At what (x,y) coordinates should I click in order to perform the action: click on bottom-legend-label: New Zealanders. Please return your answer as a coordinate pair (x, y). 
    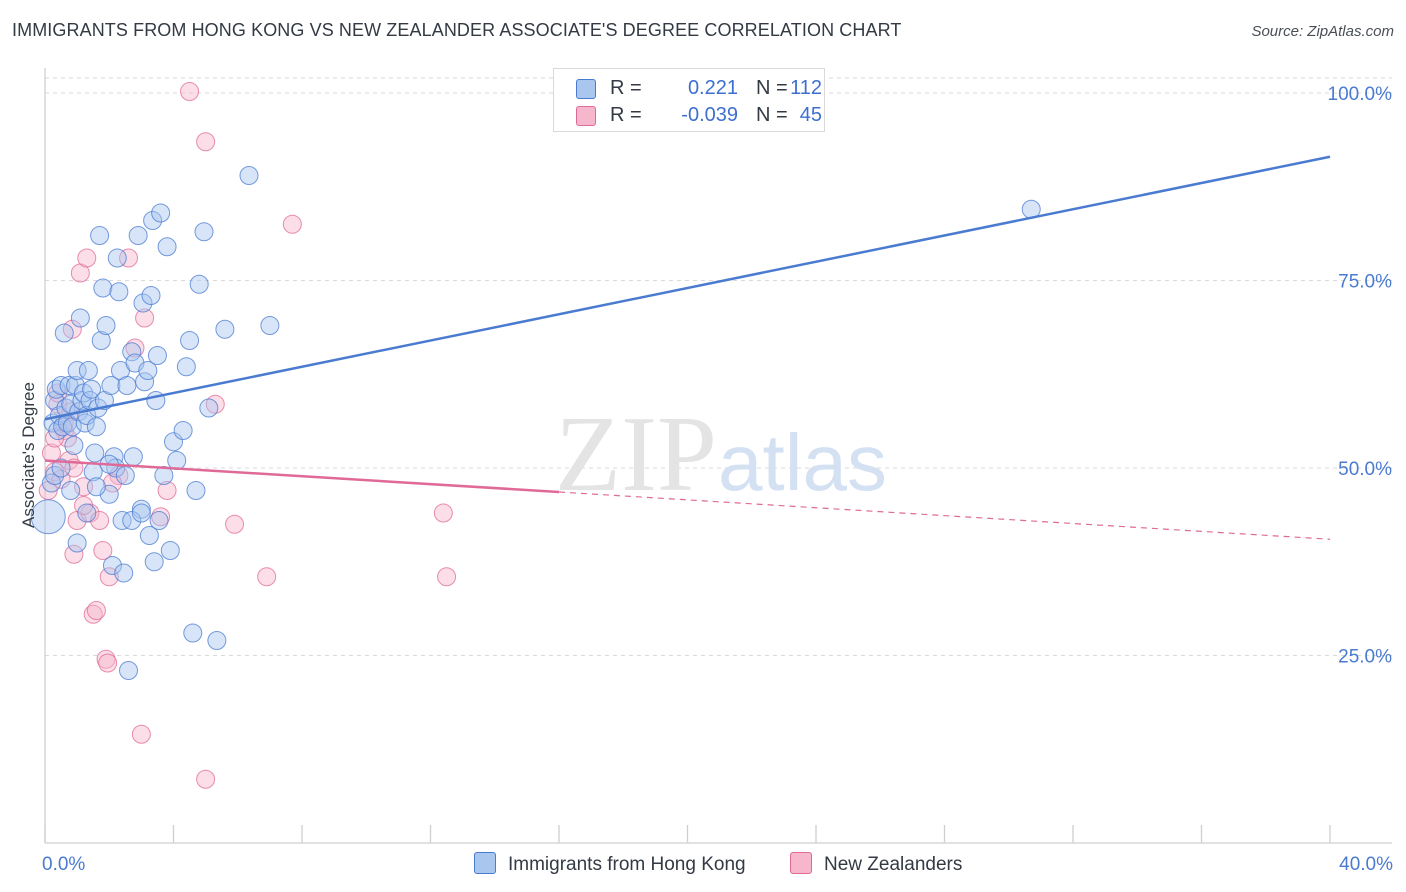
    Looking at the image, I should click on (893, 864).